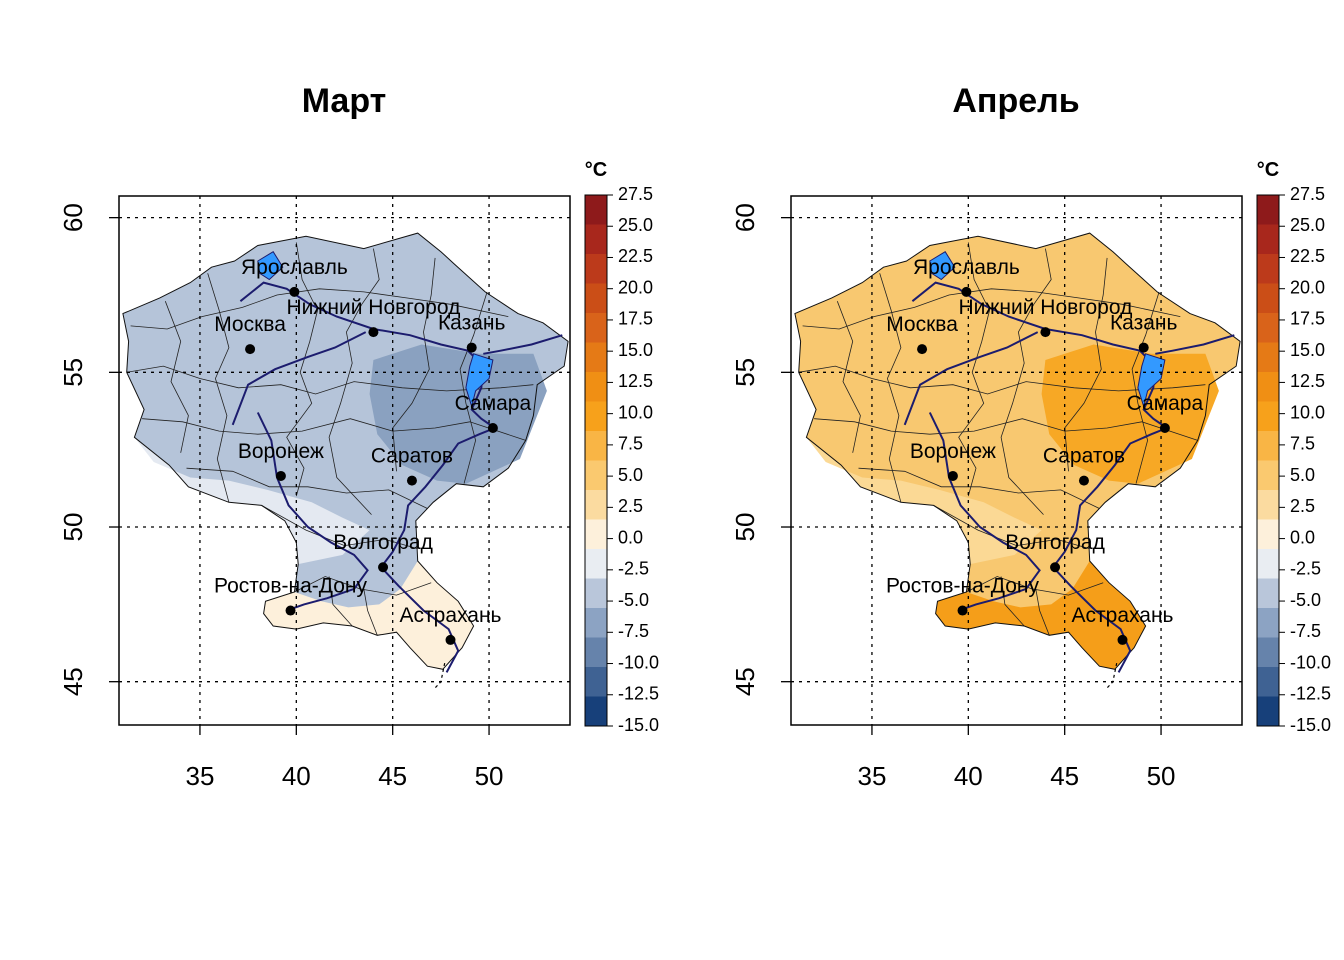 The width and height of the screenshot is (1344, 960). What do you see at coordinates (294, 267) in the screenshot?
I see `city-label: Ярославль` at bounding box center [294, 267].